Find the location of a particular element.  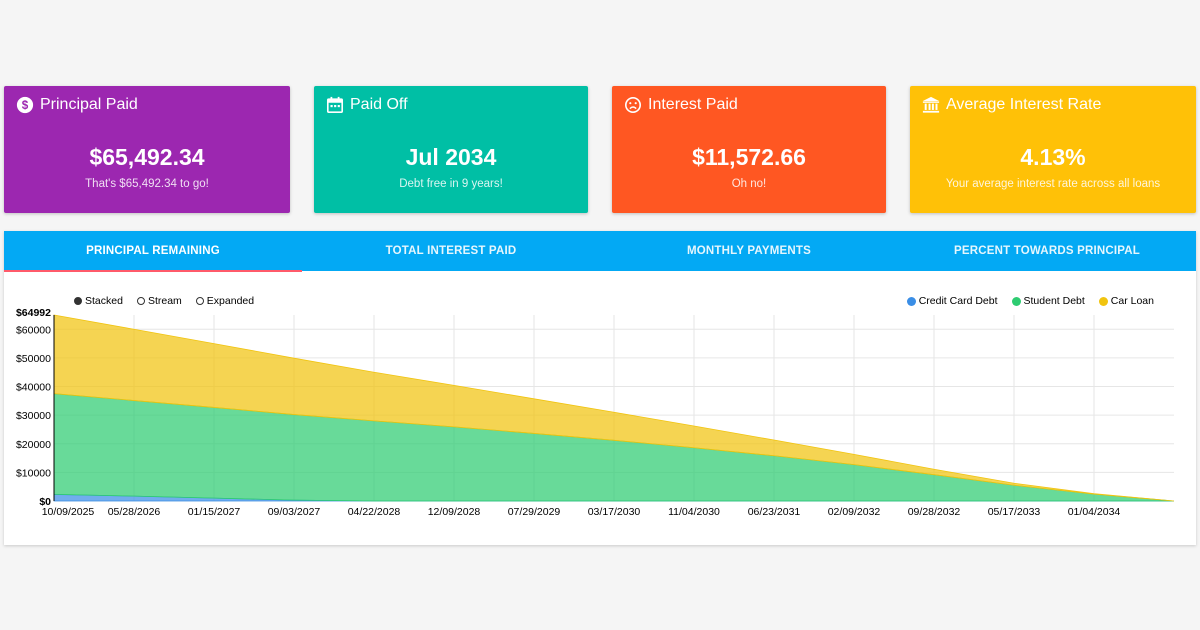

dollar-circle-icon: $ is located at coordinates (25, 105).